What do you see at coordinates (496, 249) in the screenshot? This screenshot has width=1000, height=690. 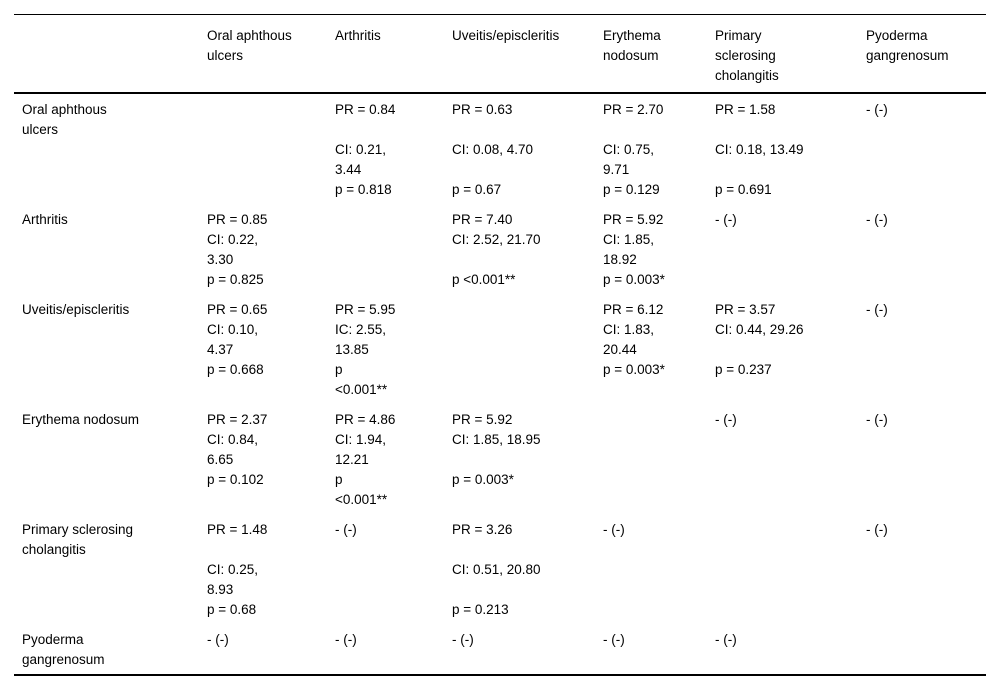 I see `stat-cell: PR = 7.40 CI: 2.52, 21.70 p <0.001**` at bounding box center [496, 249].